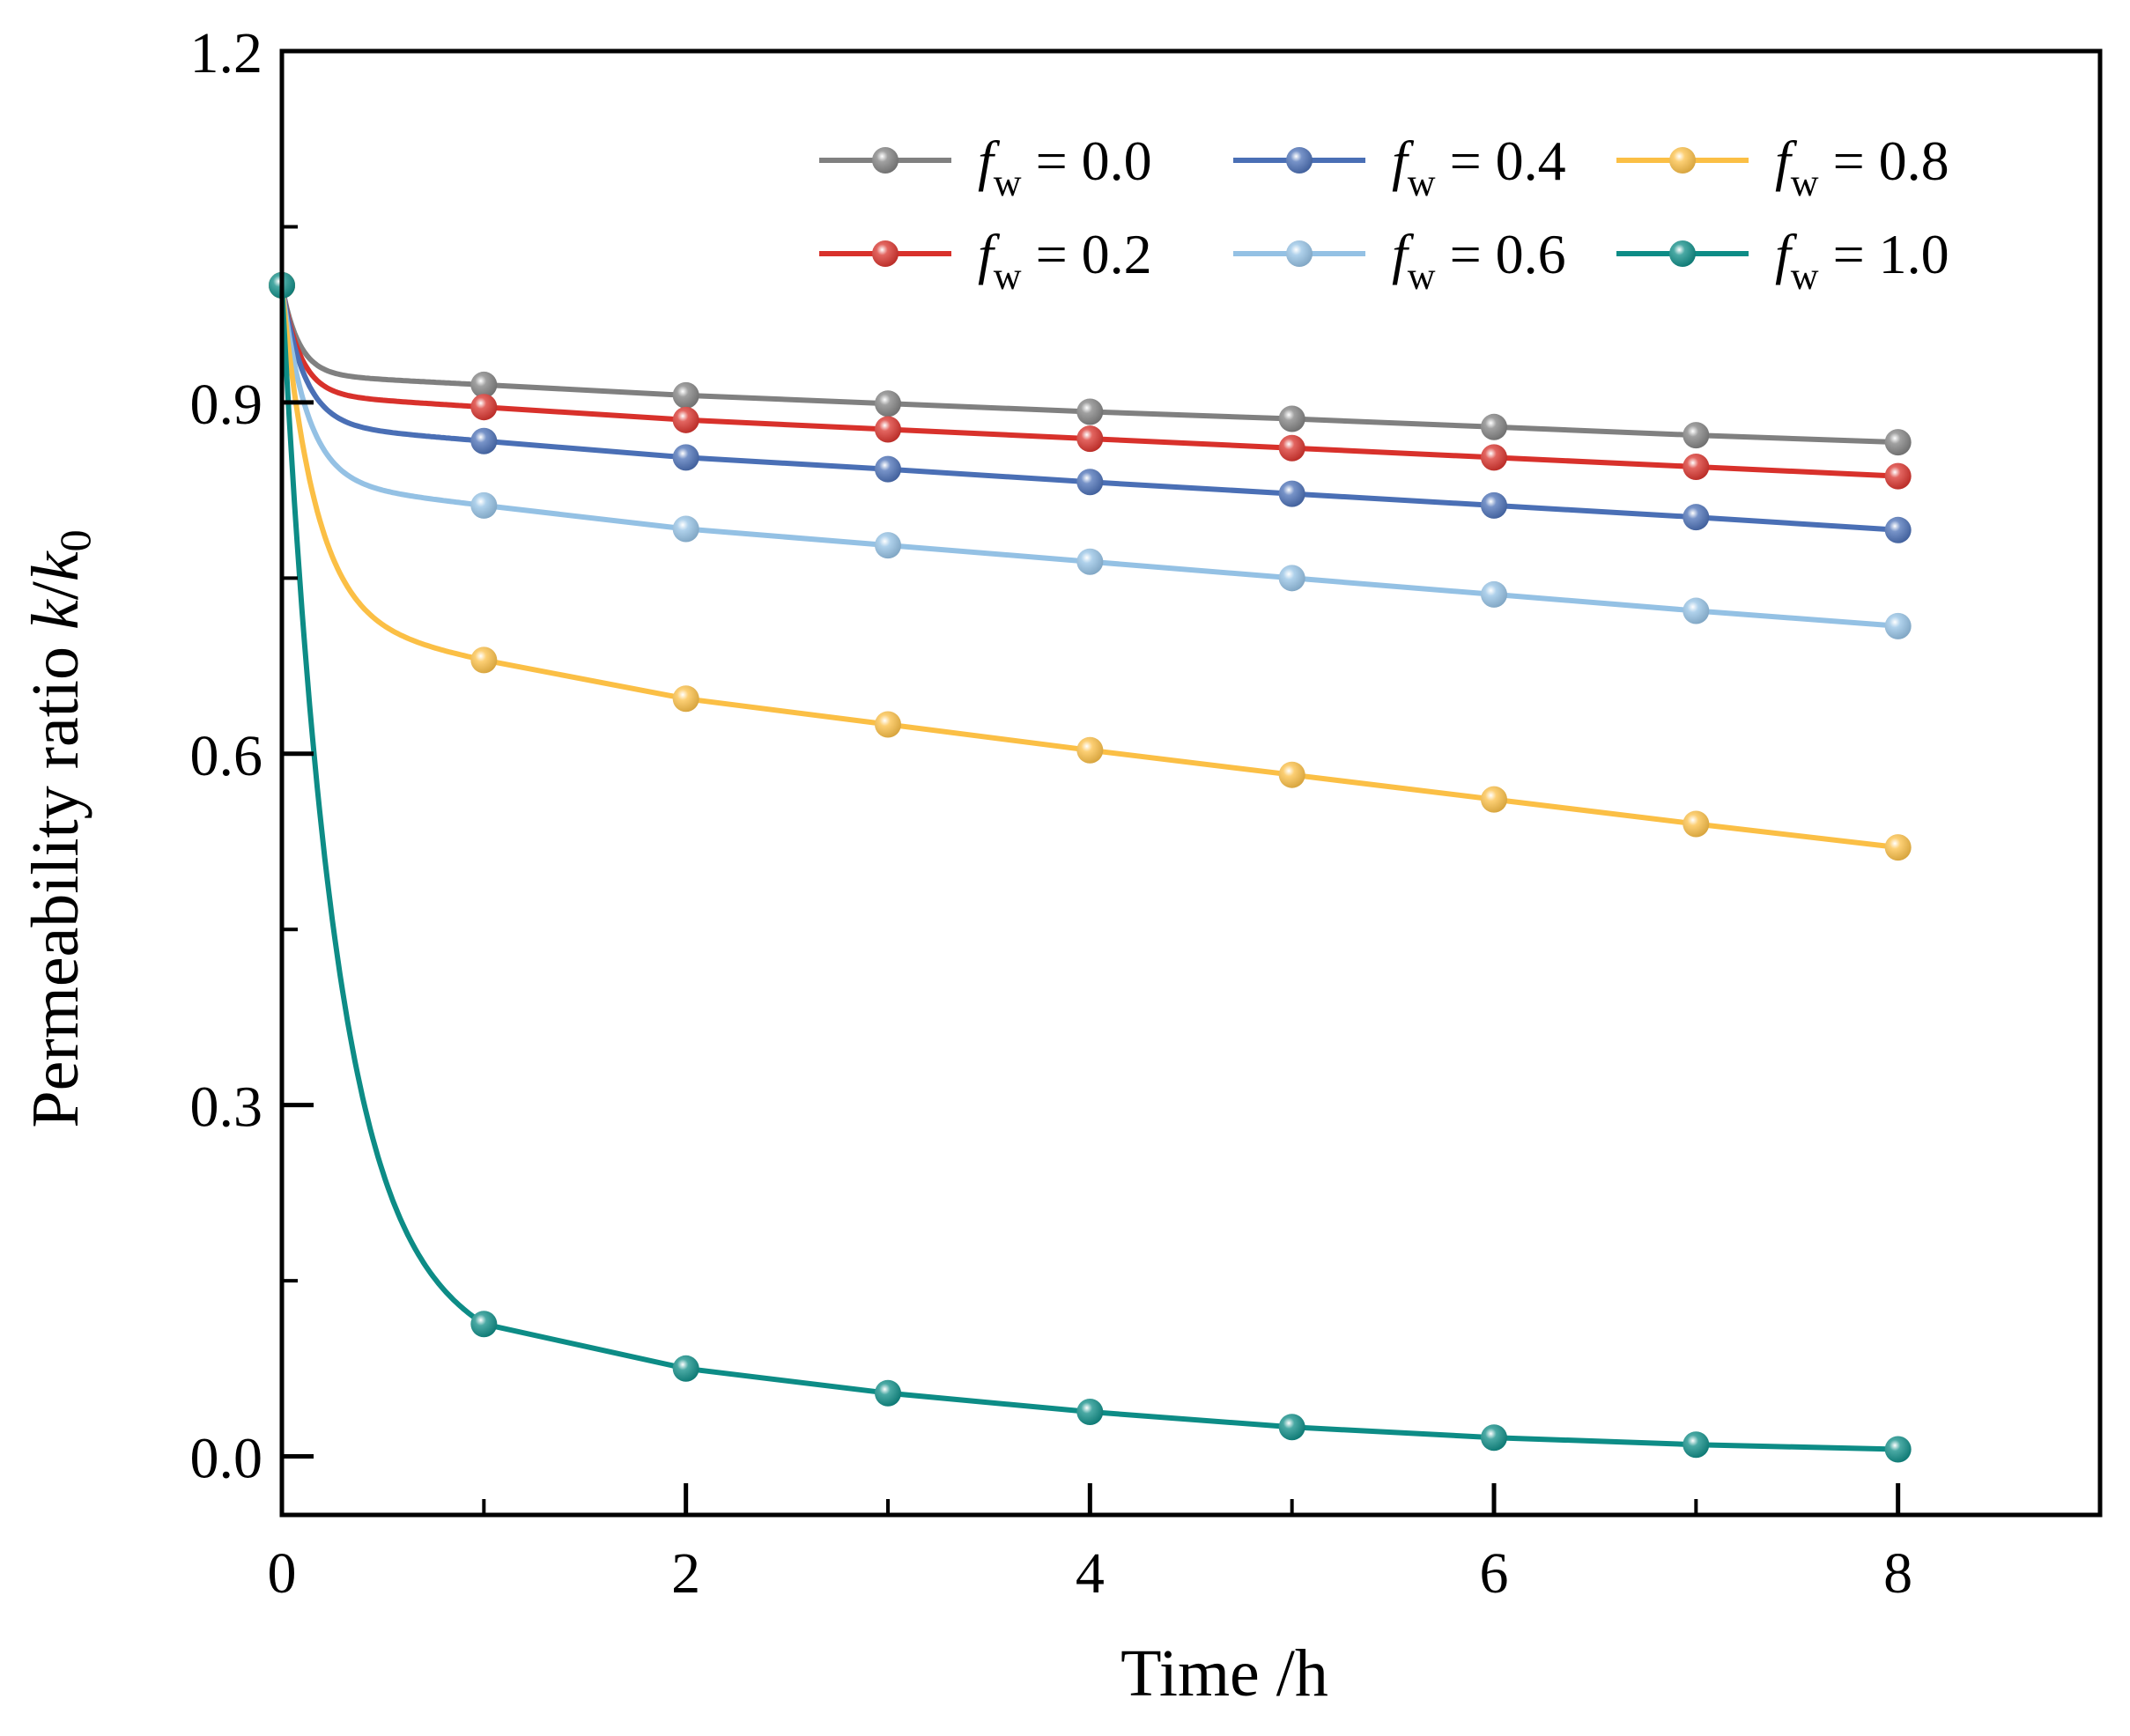  I want to click on y-tick-label: 0.0, so click(226, 1459).